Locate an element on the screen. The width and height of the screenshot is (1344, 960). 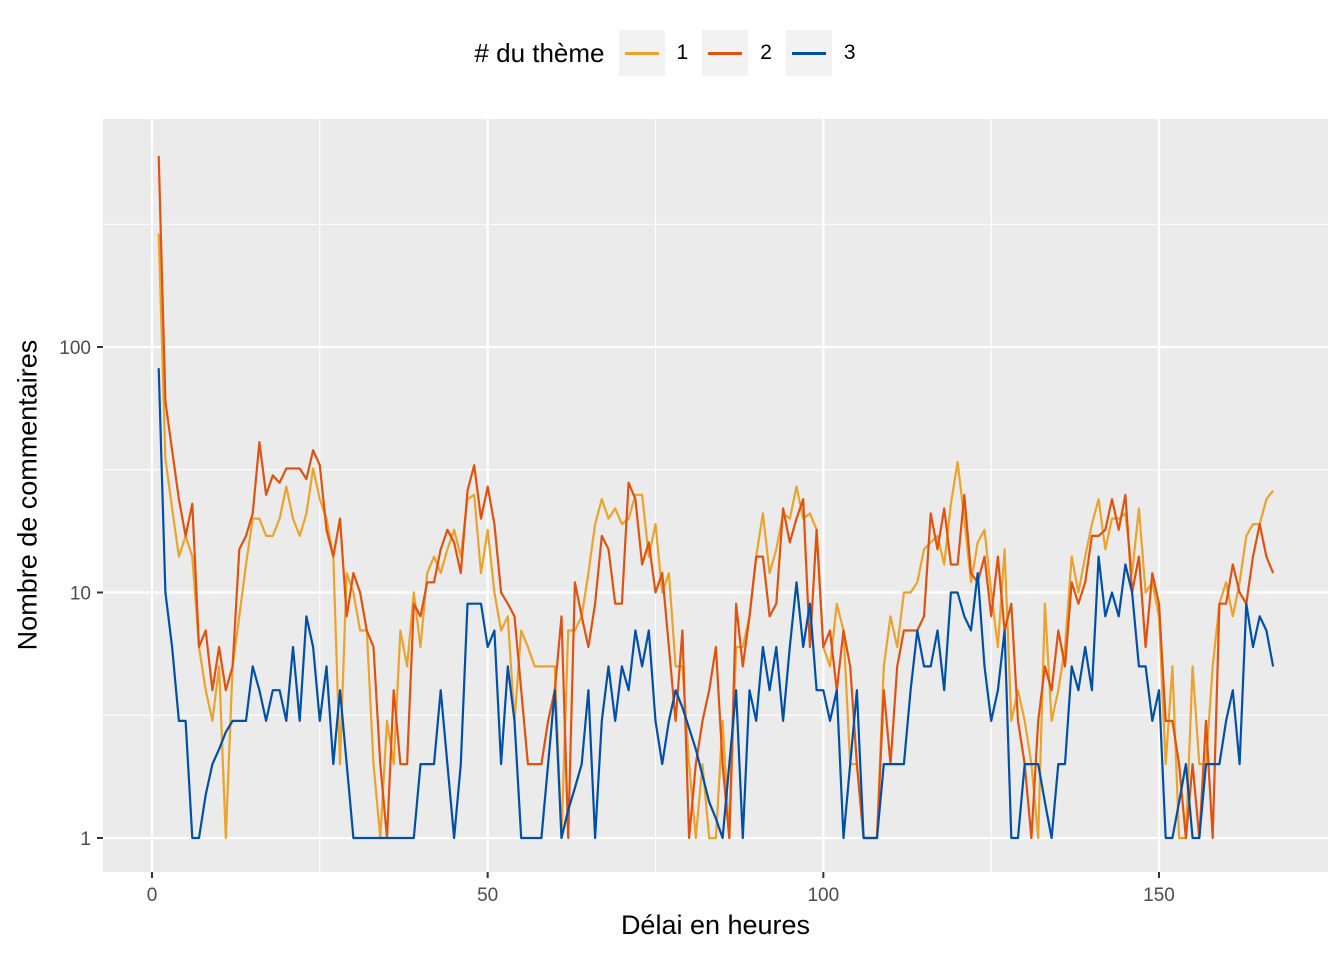
x-axis-title: Délai en heures is located at coordinates (715, 925).